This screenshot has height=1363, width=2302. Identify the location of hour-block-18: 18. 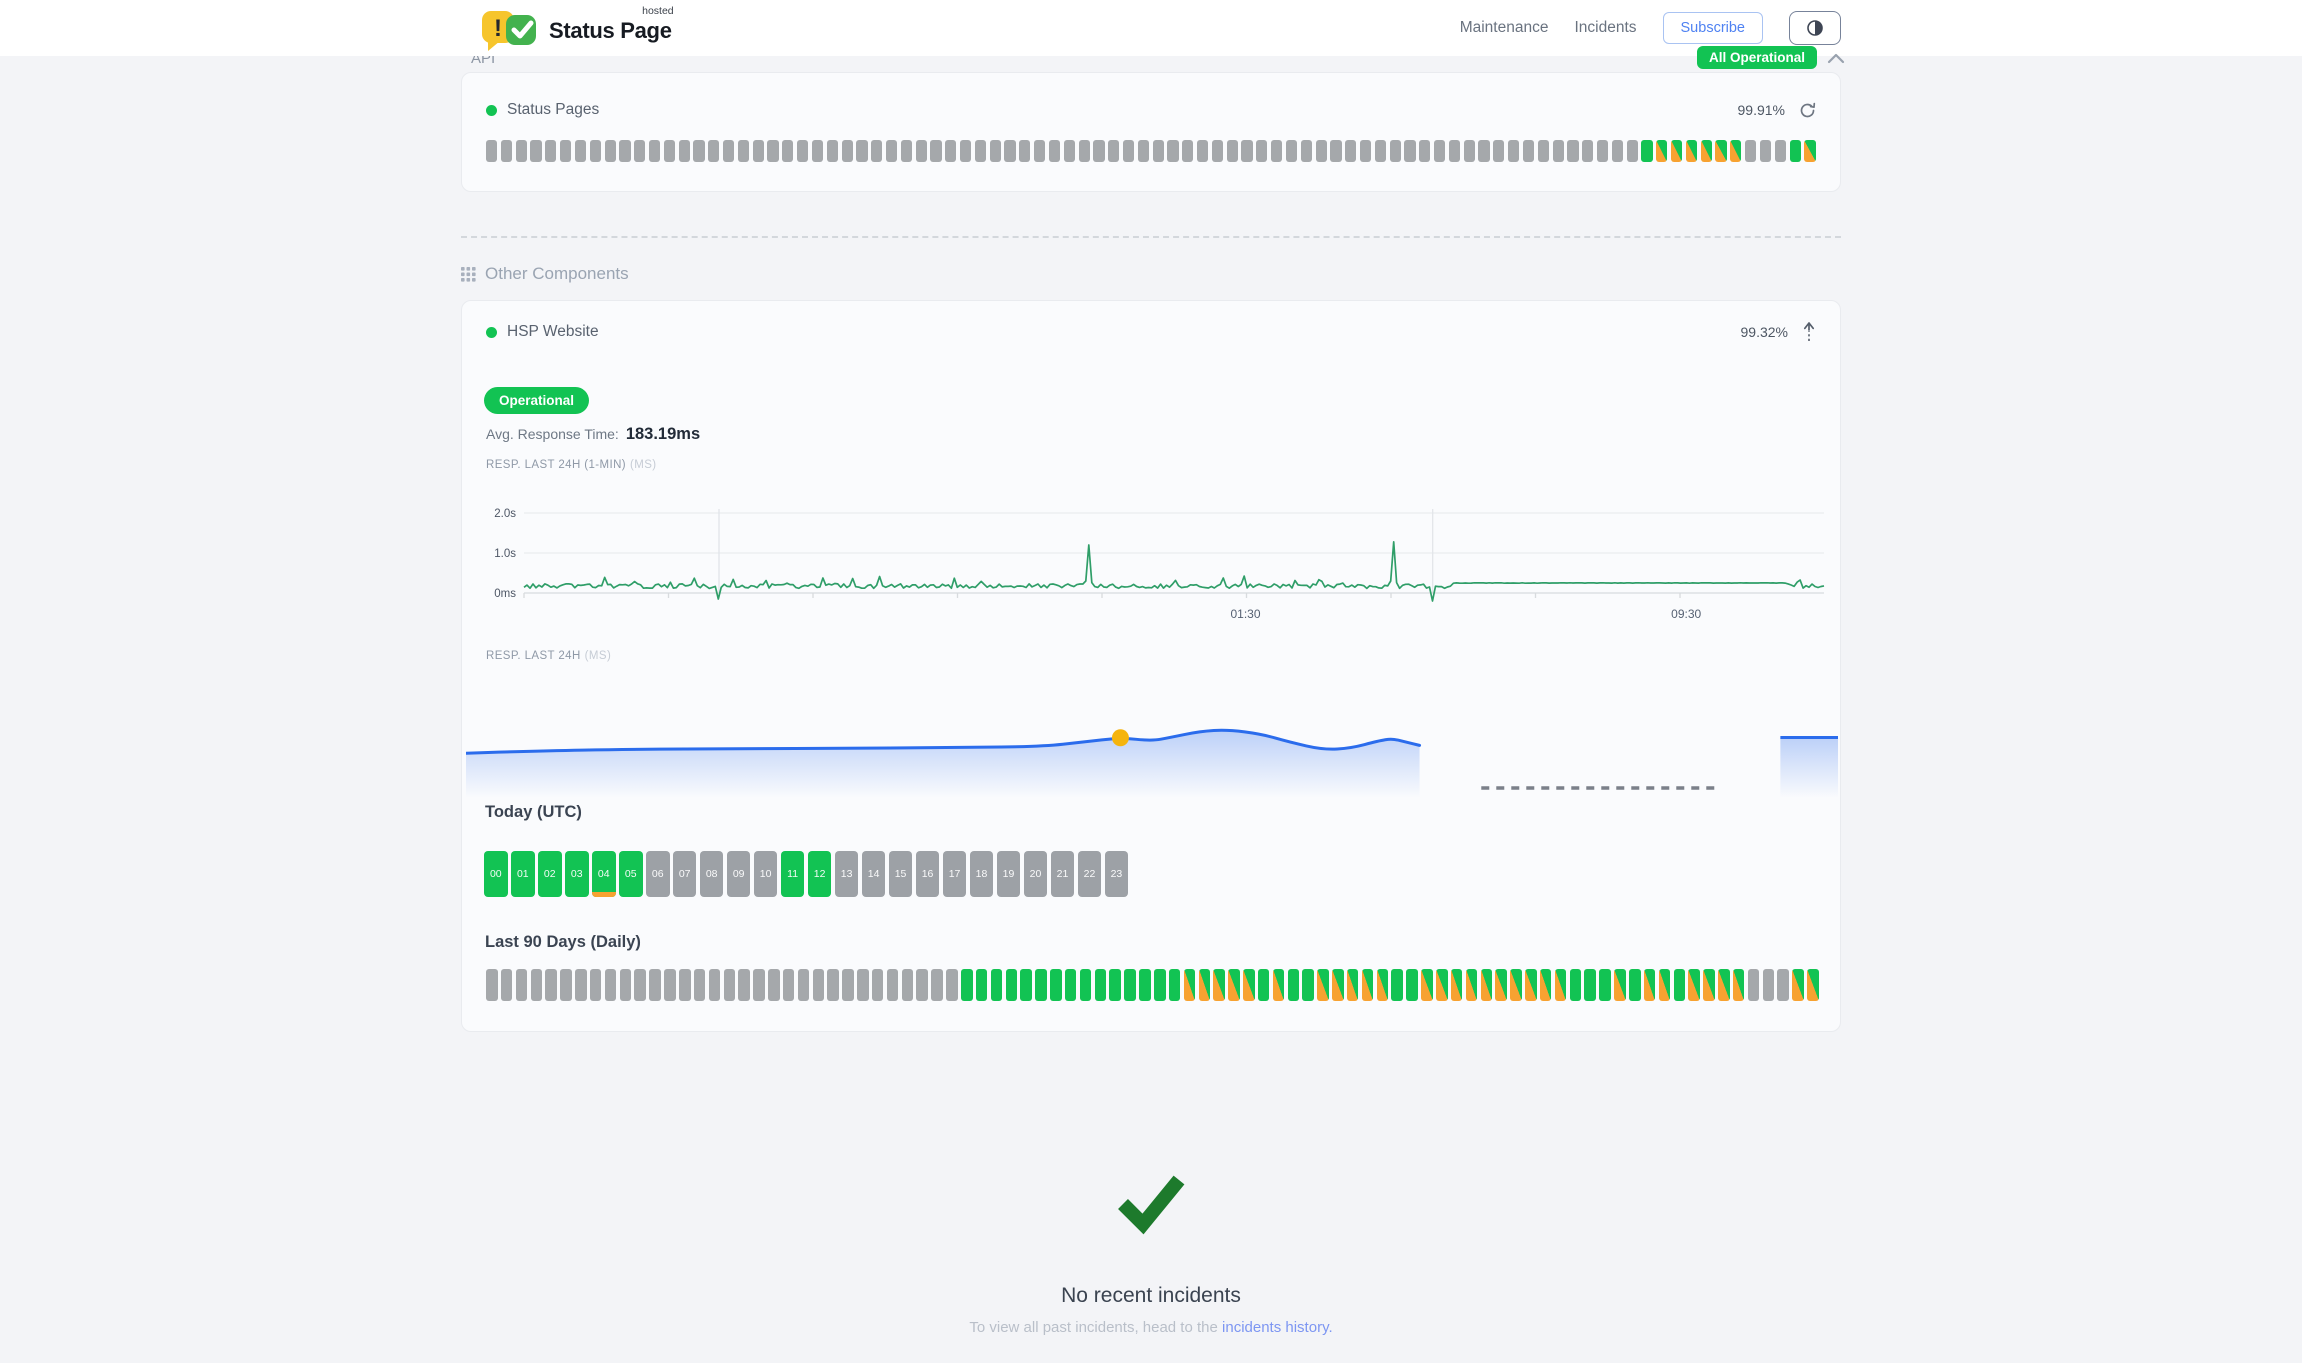
(981, 874).